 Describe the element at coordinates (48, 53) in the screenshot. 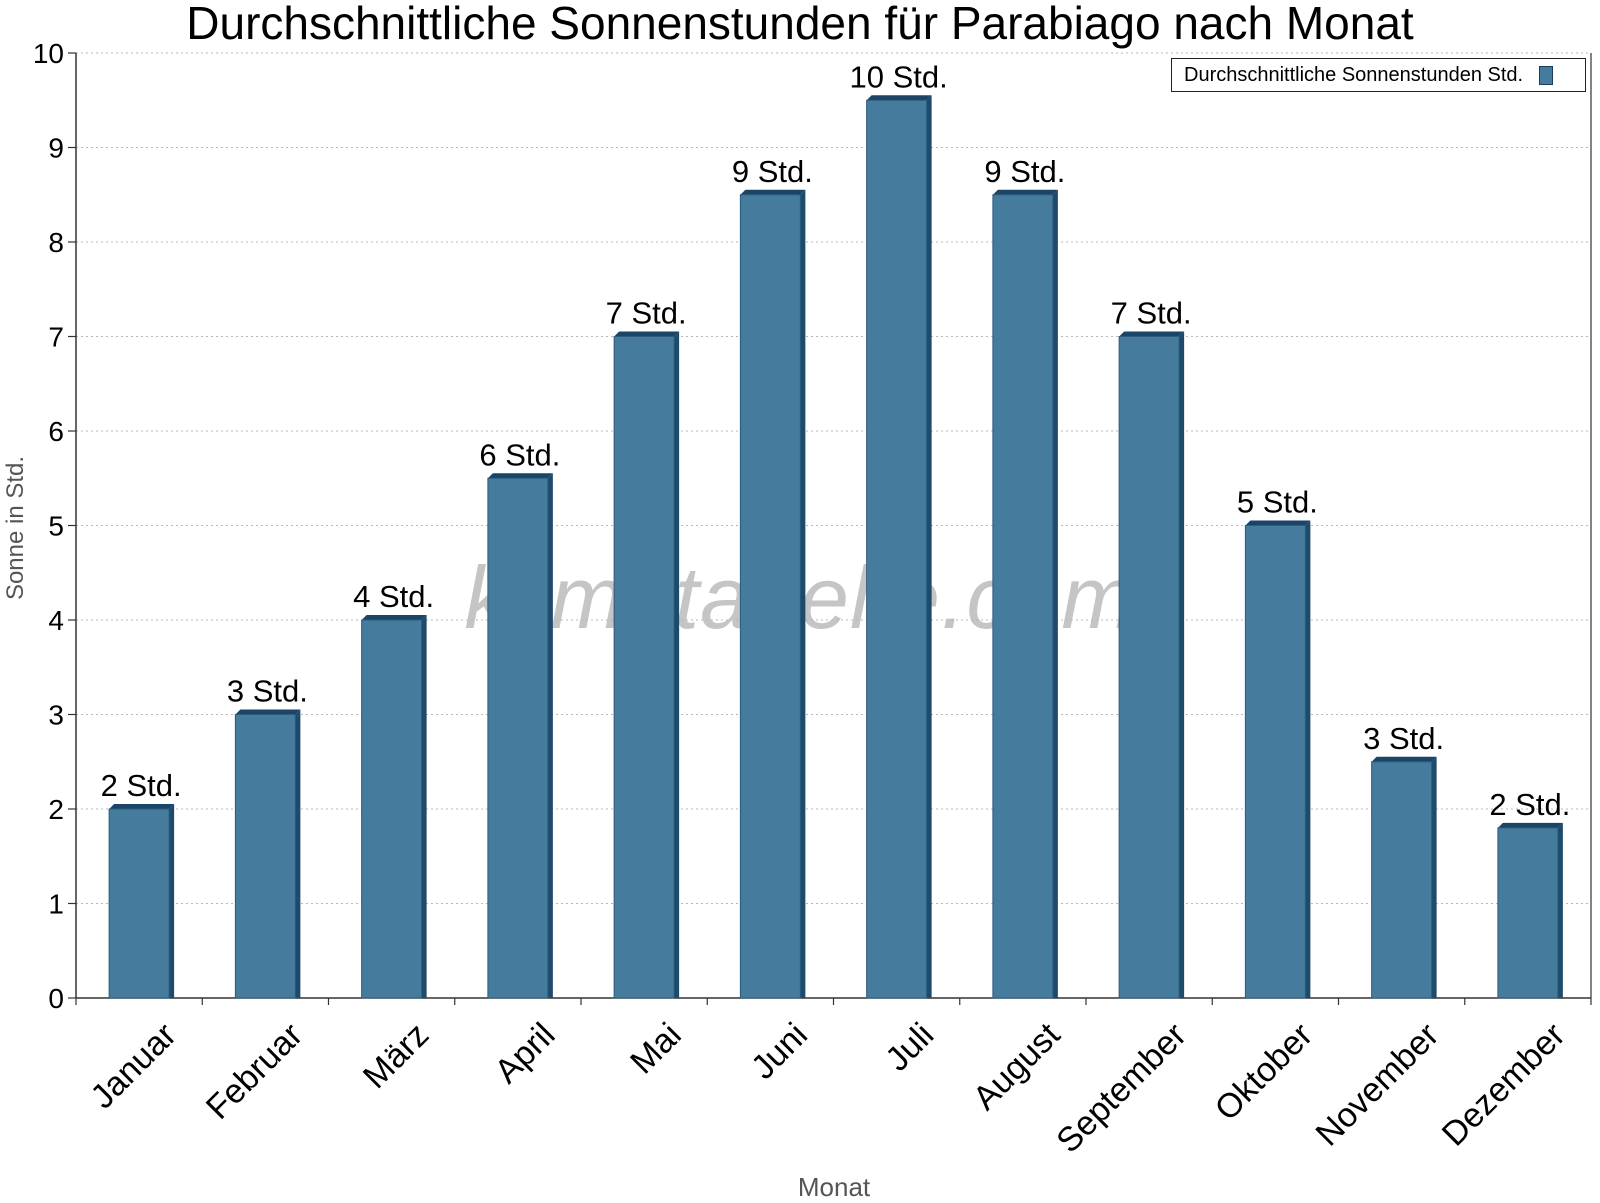

I see `y-tick-label: 10` at that location.